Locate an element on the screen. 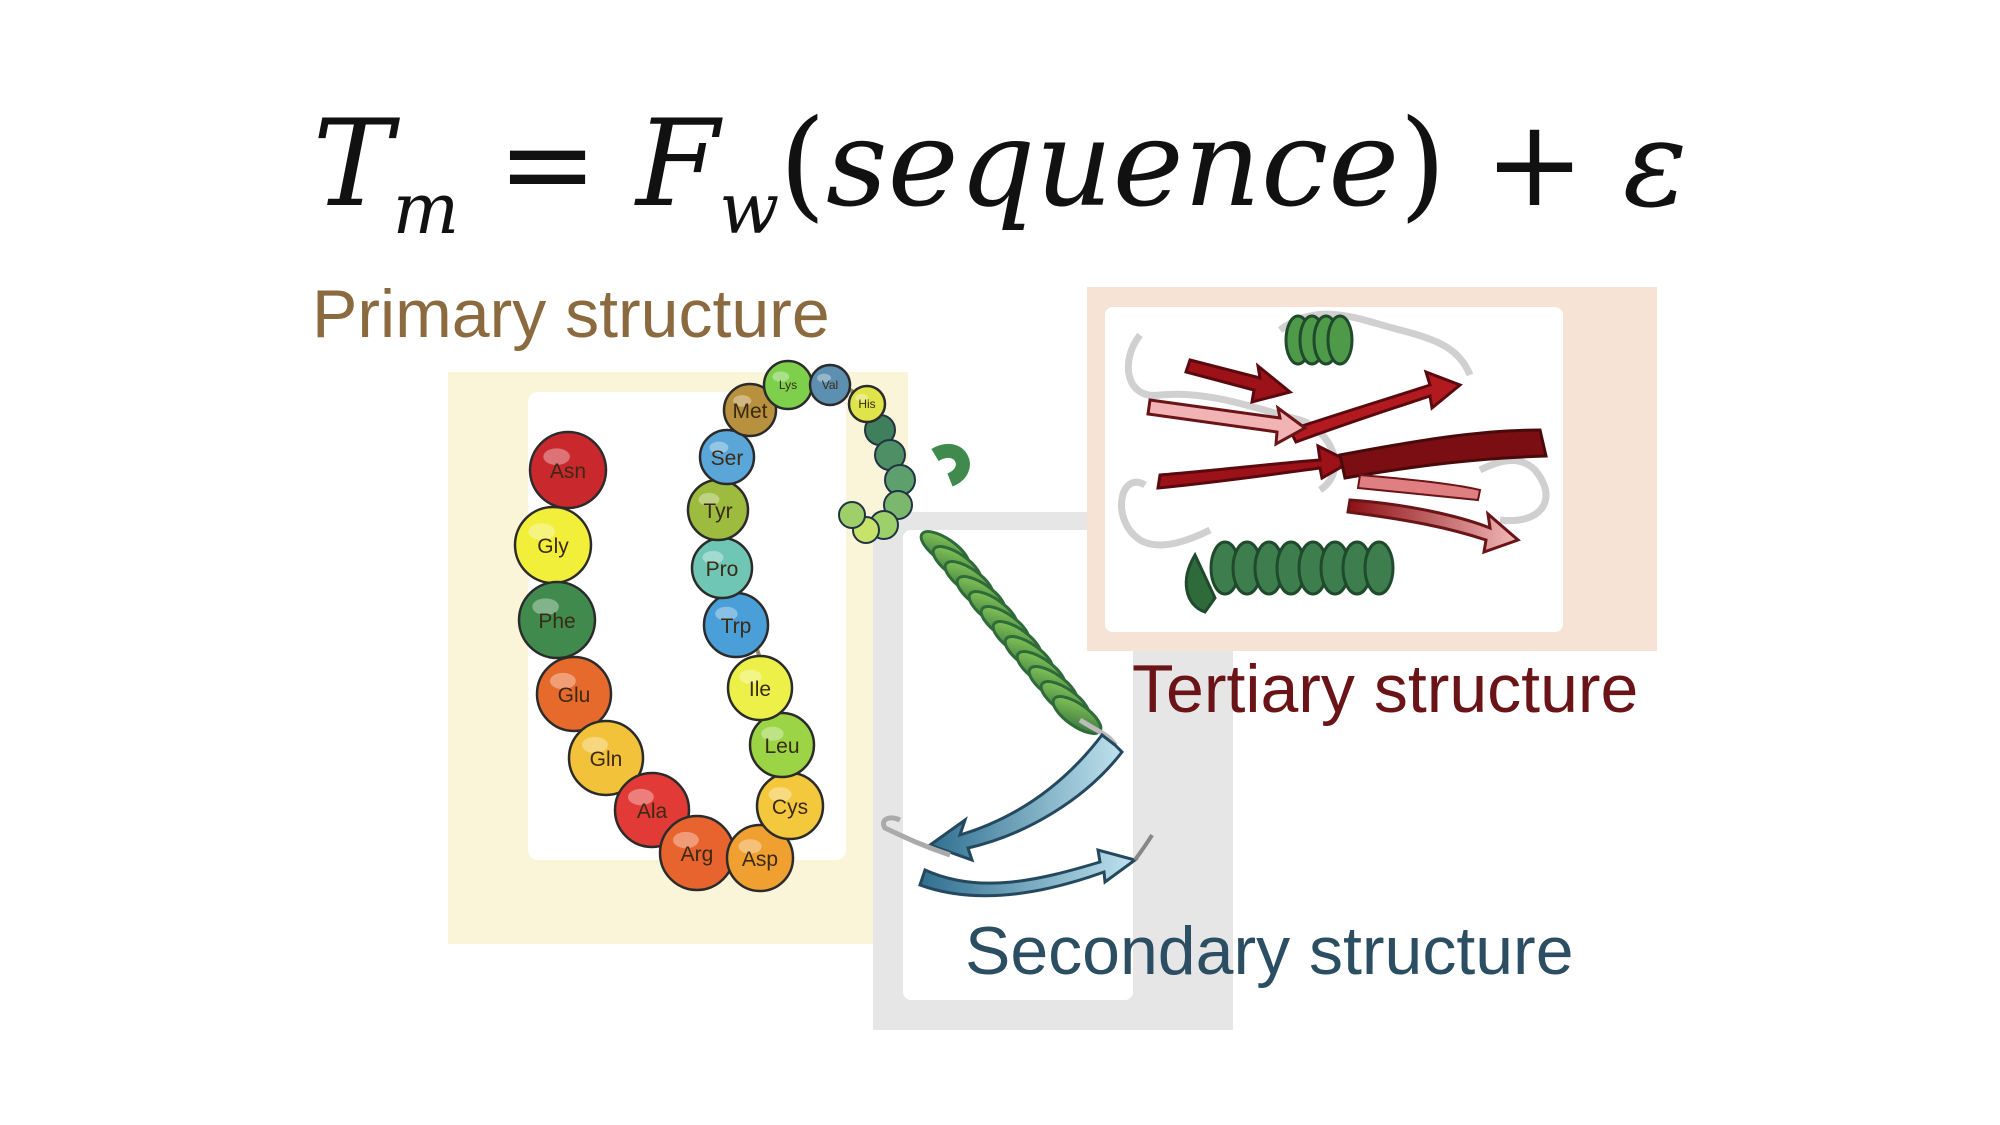  residue-label: His is located at coordinates (866, 404).